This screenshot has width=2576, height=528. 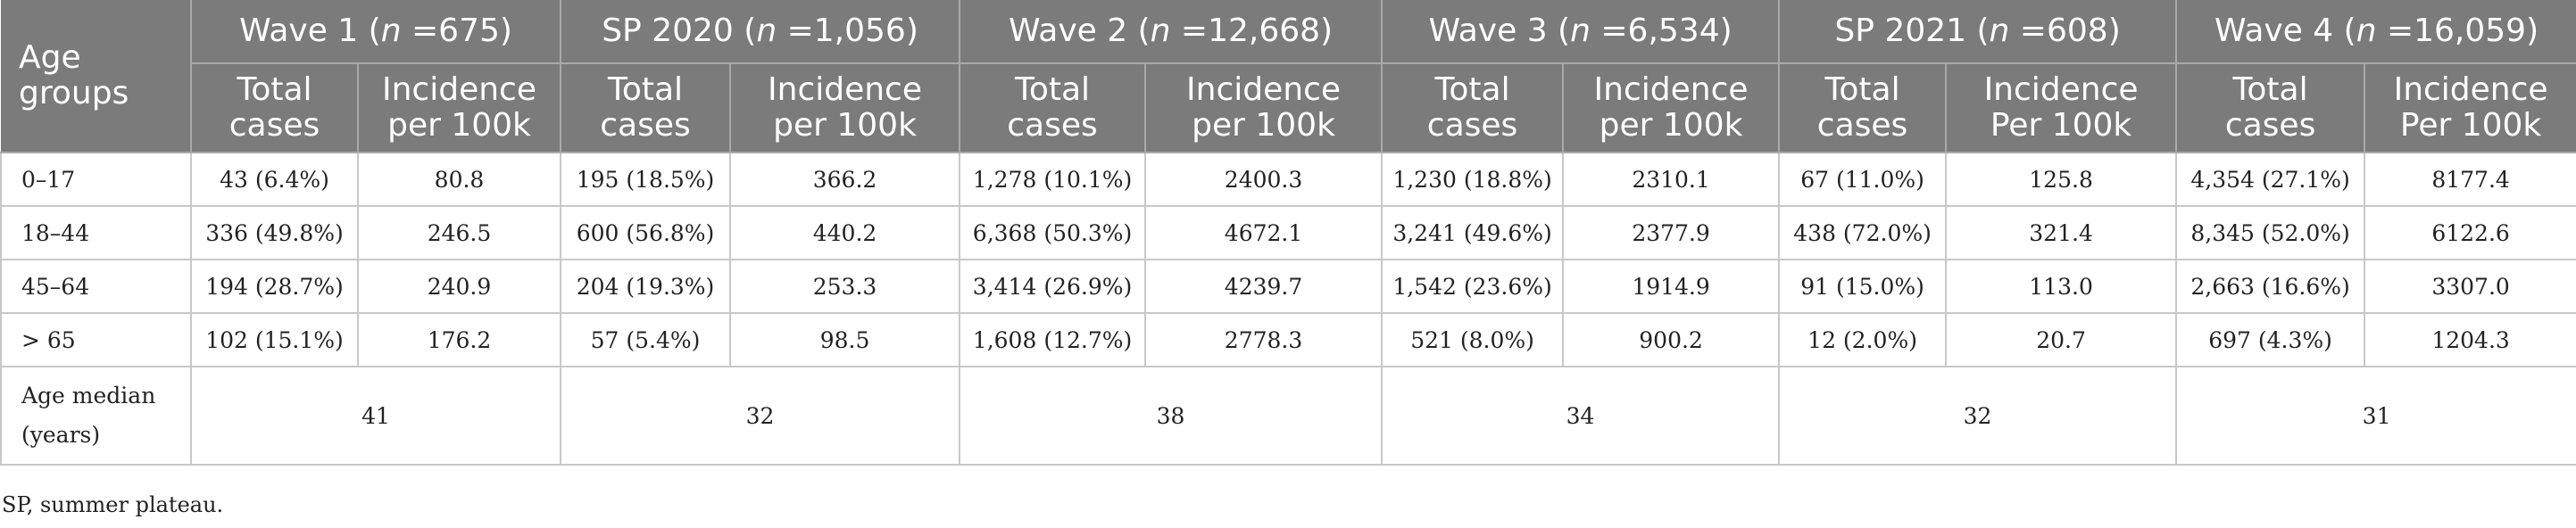 What do you see at coordinates (1473, 233) in the screenshot?
I see `table-cell: 3,241 (49.6%)` at bounding box center [1473, 233].